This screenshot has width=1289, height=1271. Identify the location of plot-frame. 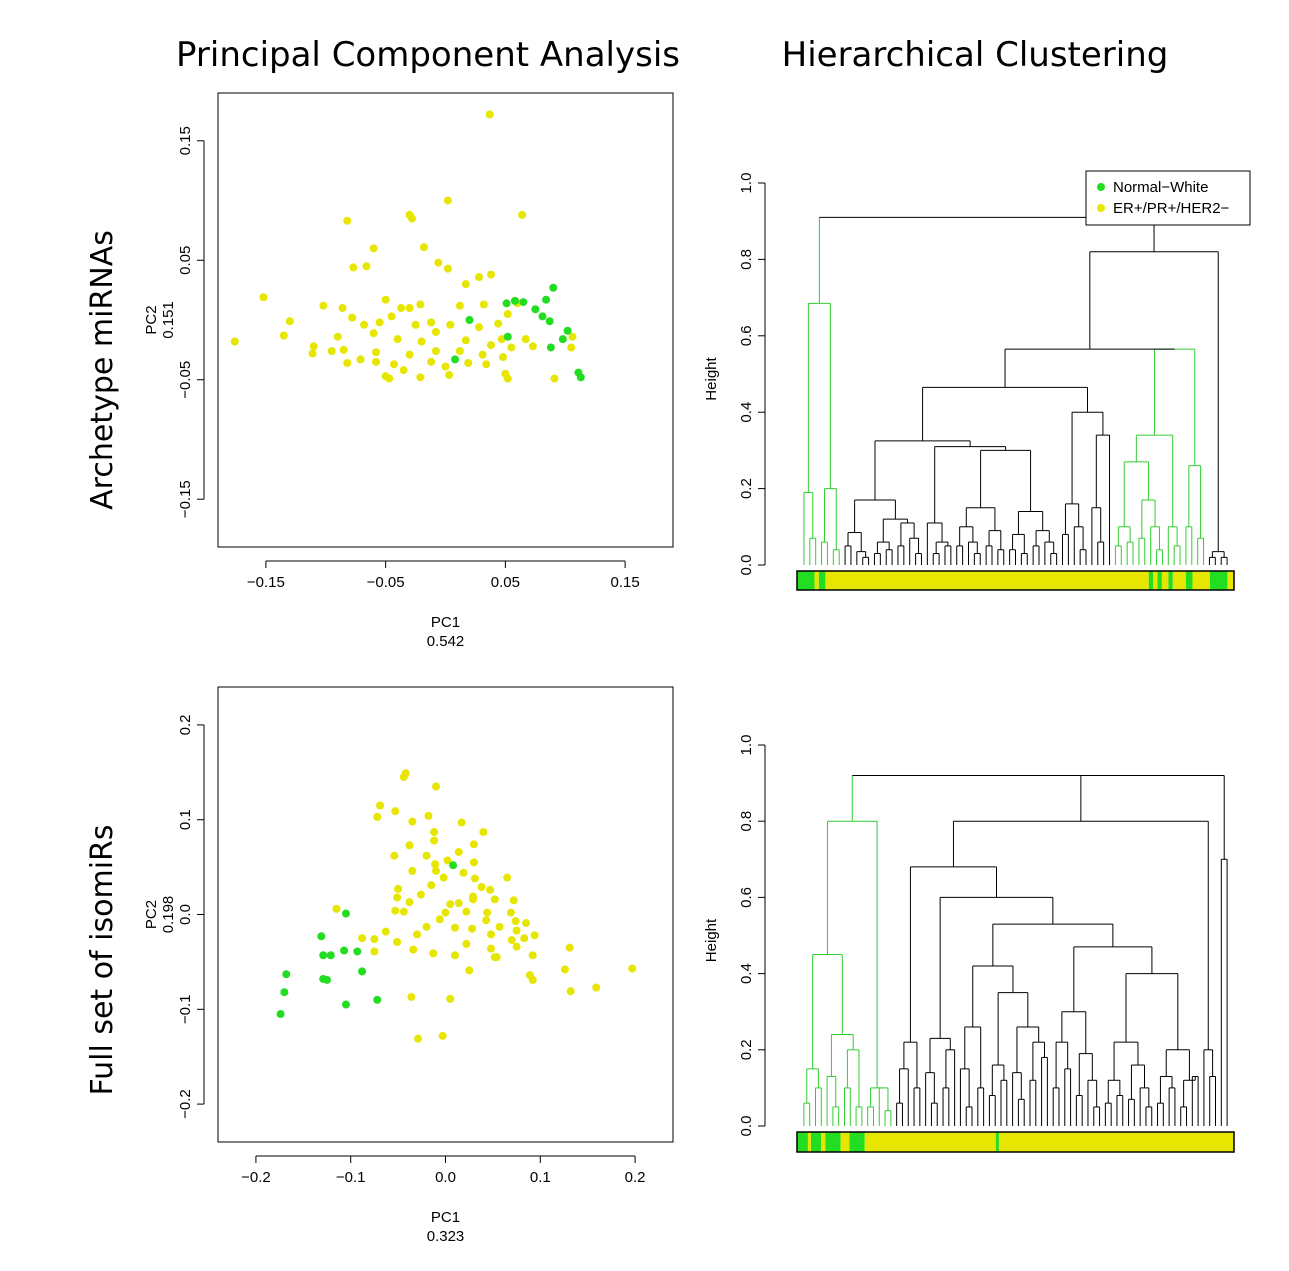
(445, 914).